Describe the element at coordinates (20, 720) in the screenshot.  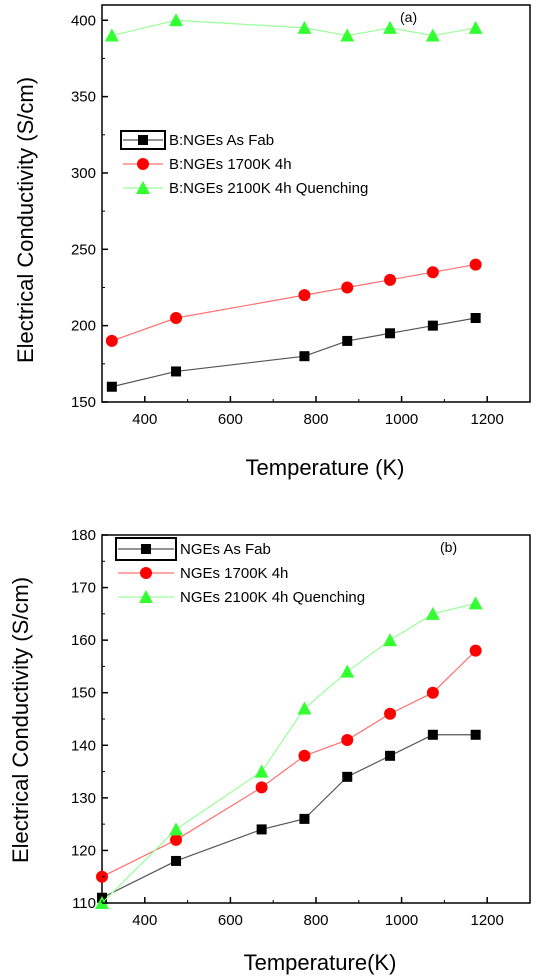
I see `y-axis-title-b: Electrical Conductivity (S/cm)` at that location.